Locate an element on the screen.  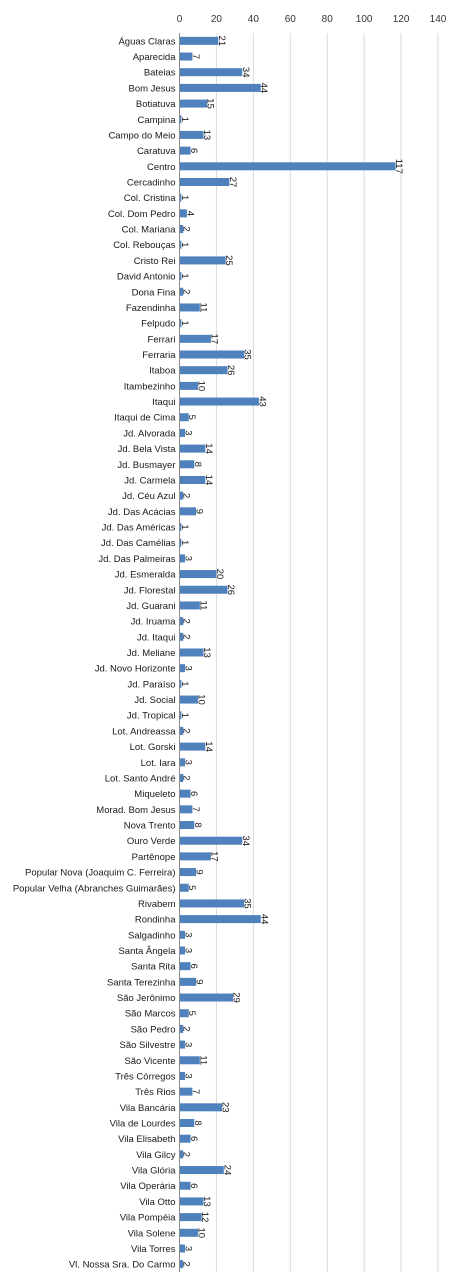
category-label: Morad. Bom Jesus is located at coordinates (135, 810).